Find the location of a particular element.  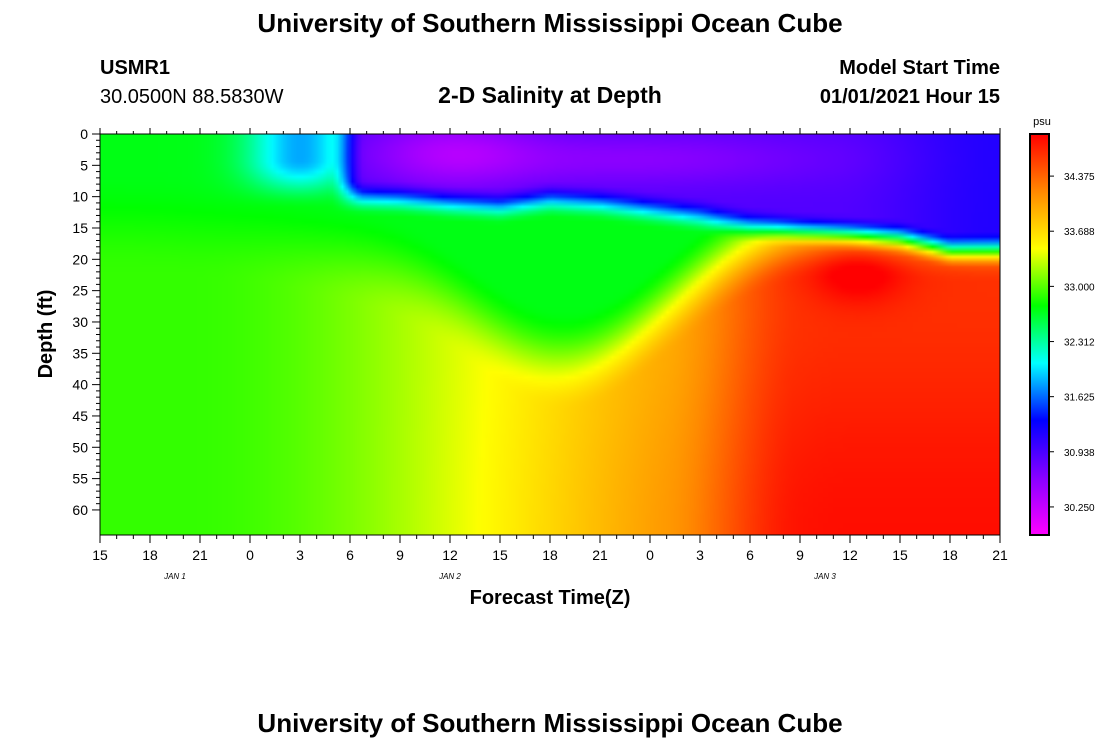

y-tick-label: 60 is located at coordinates (80, 510).